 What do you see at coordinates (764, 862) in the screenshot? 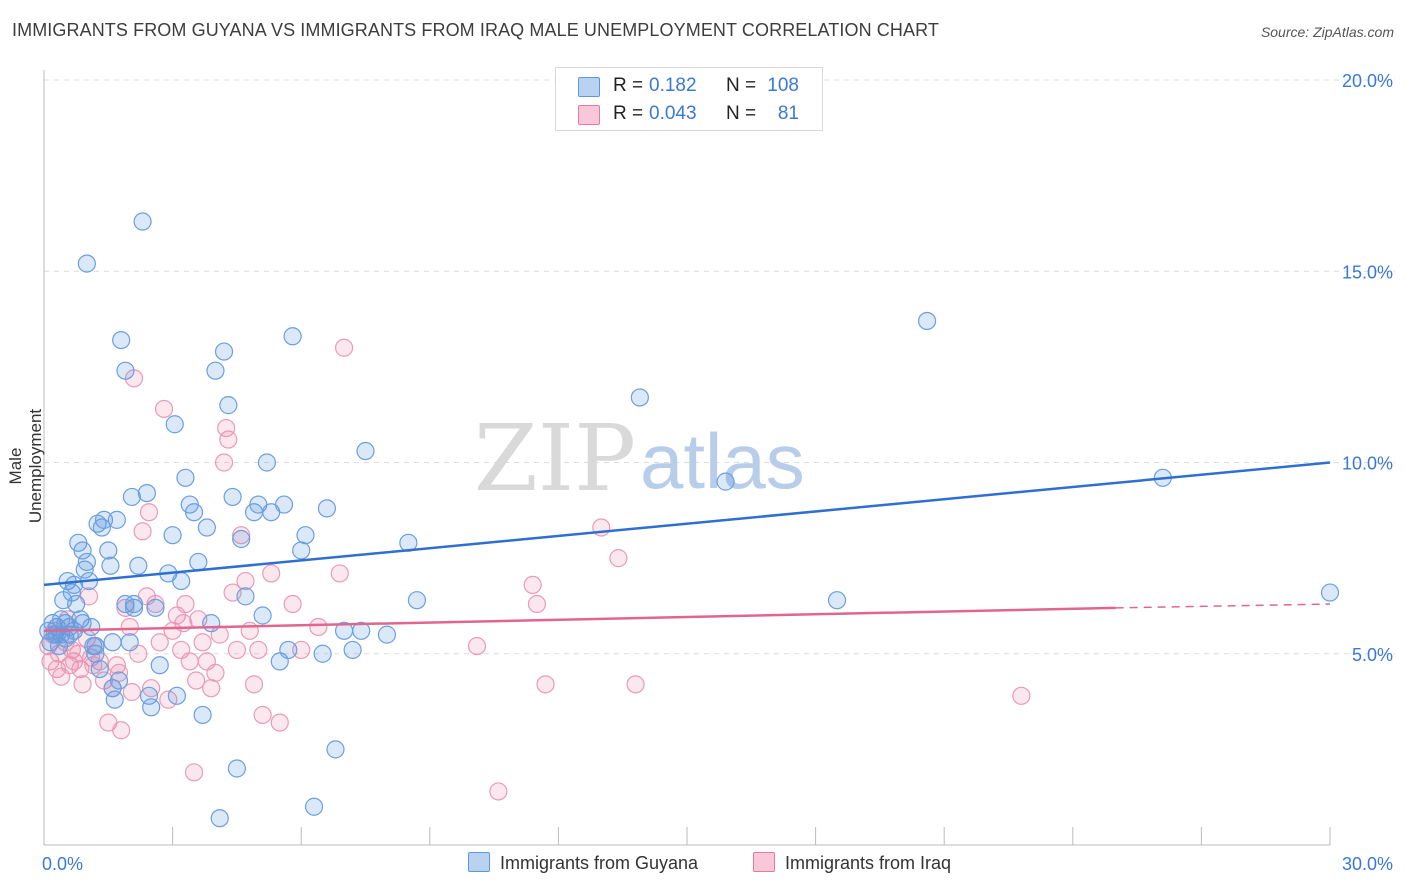
I see `bottom-legend-swatch-iraq` at bounding box center [764, 862].